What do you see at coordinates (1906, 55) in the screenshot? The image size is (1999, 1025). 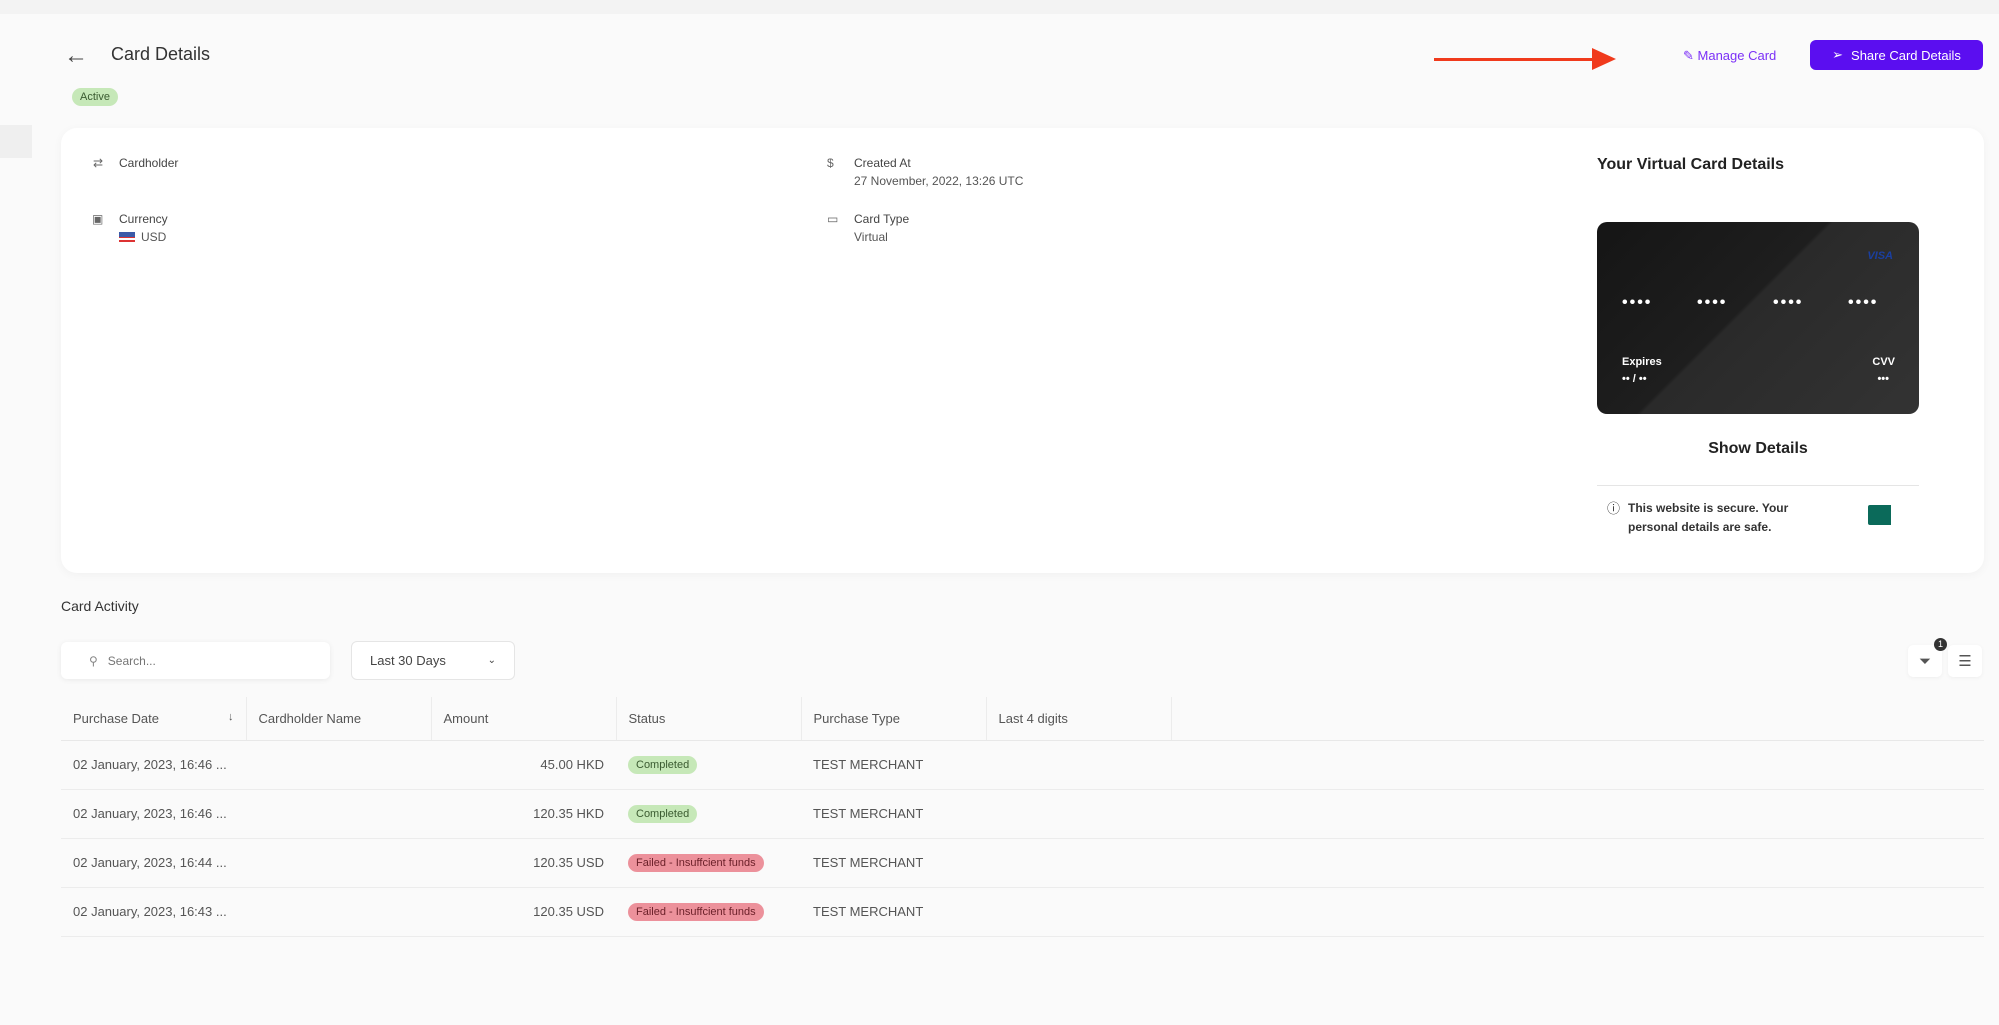 I see `share-label: Share Card Details` at bounding box center [1906, 55].